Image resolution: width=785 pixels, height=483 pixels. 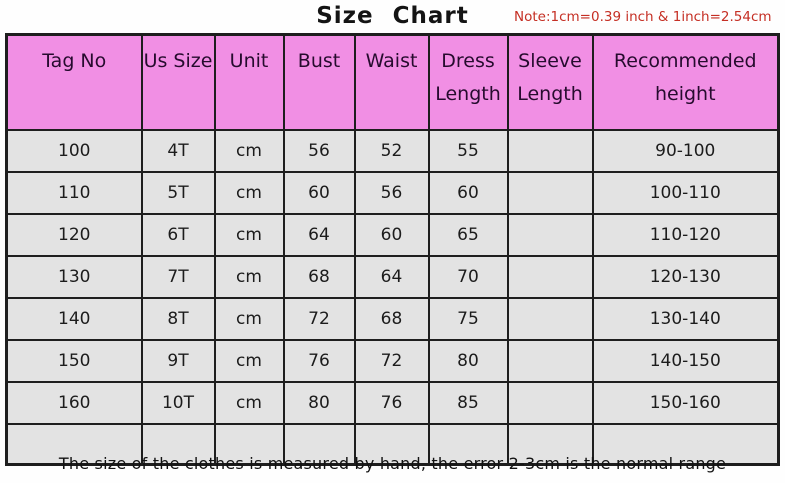 I want to click on table-cell: 10T, so click(x=178, y=403).